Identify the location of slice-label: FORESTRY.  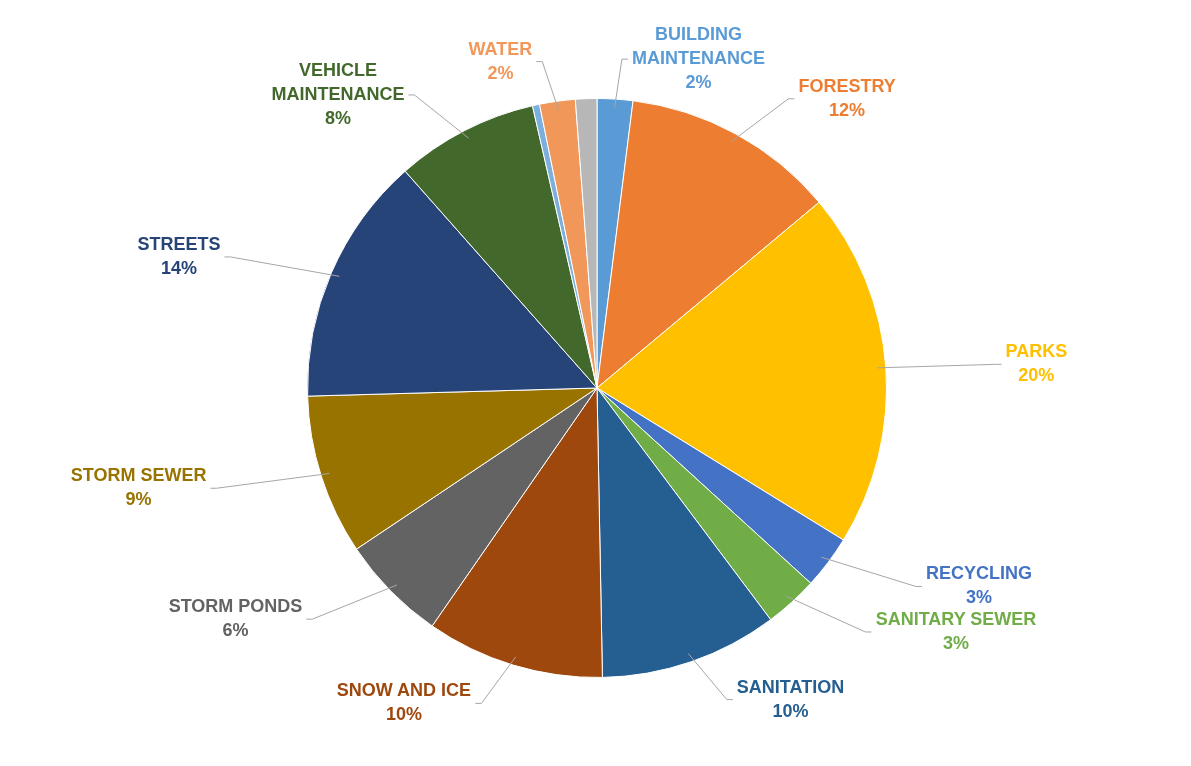
(847, 85).